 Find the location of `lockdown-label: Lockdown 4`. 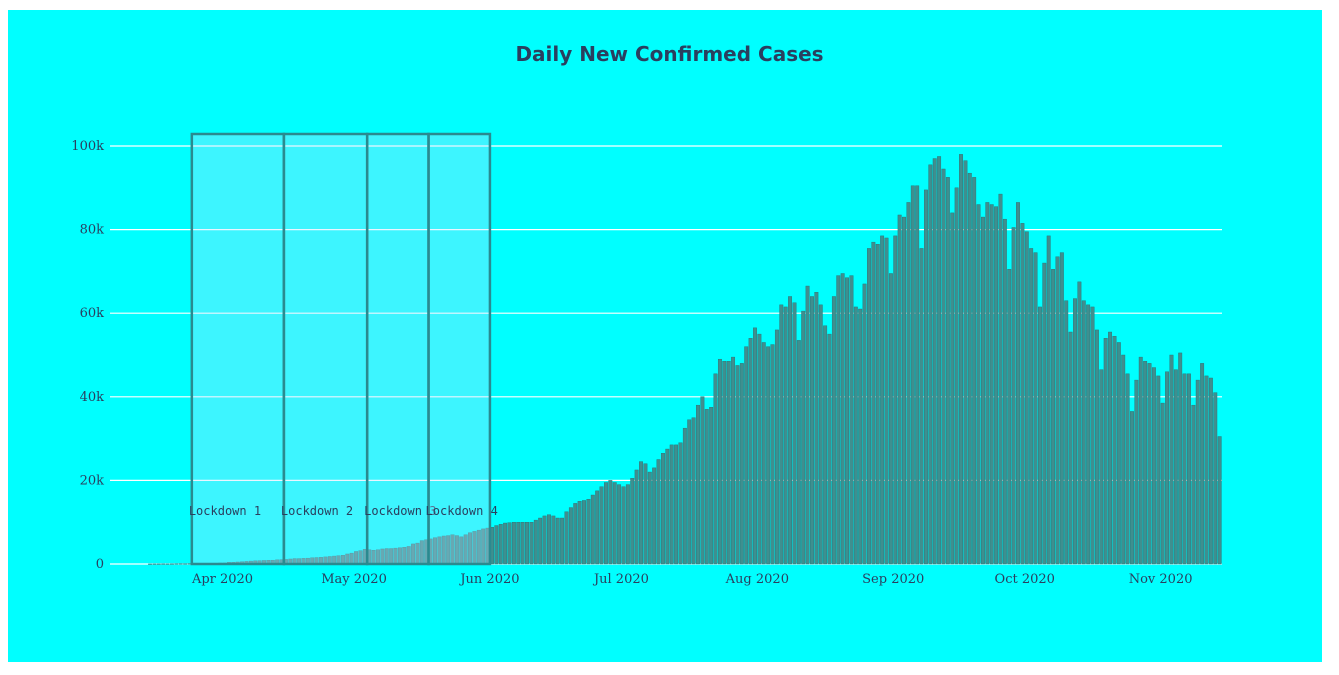

lockdown-label: Lockdown 4 is located at coordinates (462, 511).